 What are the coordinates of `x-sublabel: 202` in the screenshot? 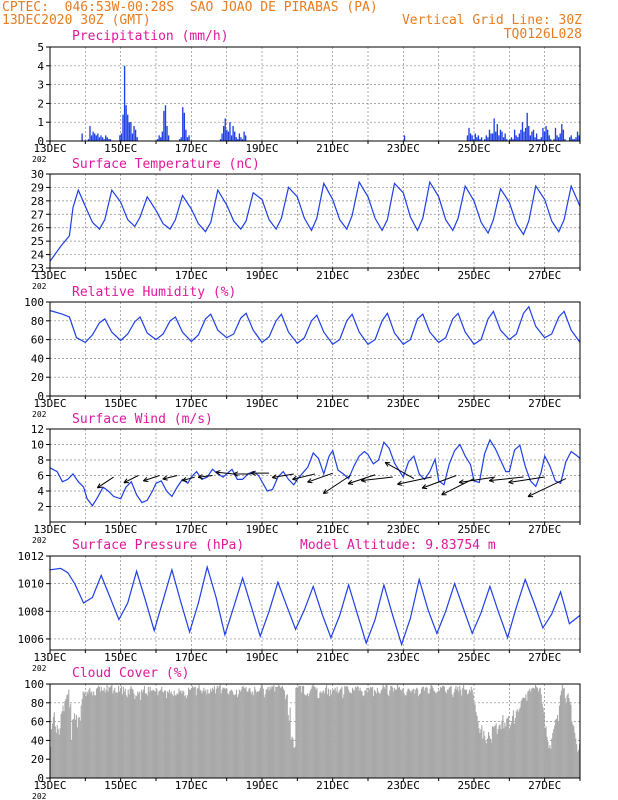 It's located at (39, 796).